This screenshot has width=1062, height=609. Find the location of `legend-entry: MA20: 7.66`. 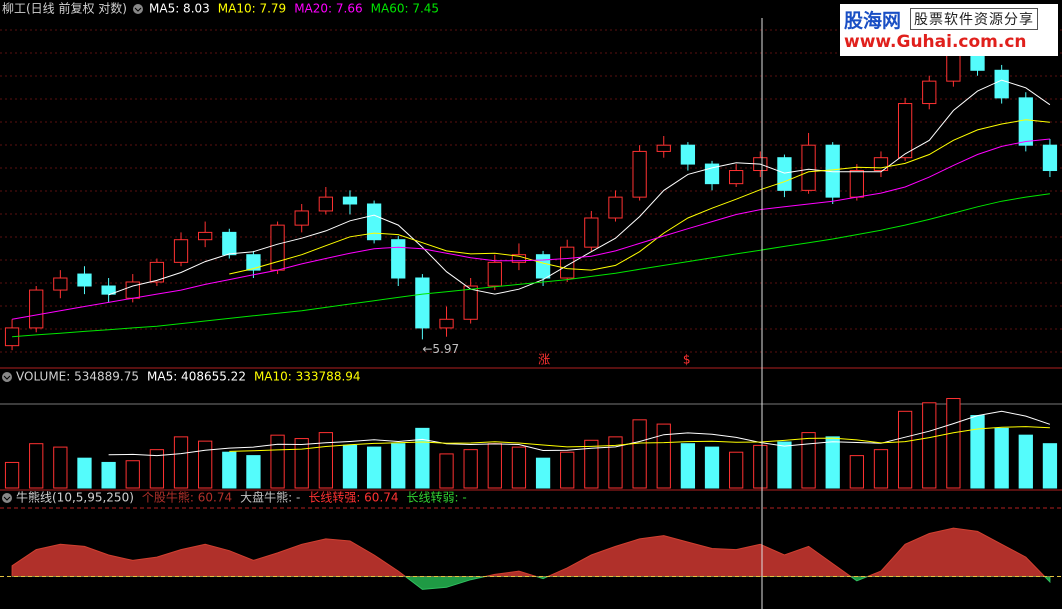

legend-entry: MA20: 7.66 is located at coordinates (328, 9).